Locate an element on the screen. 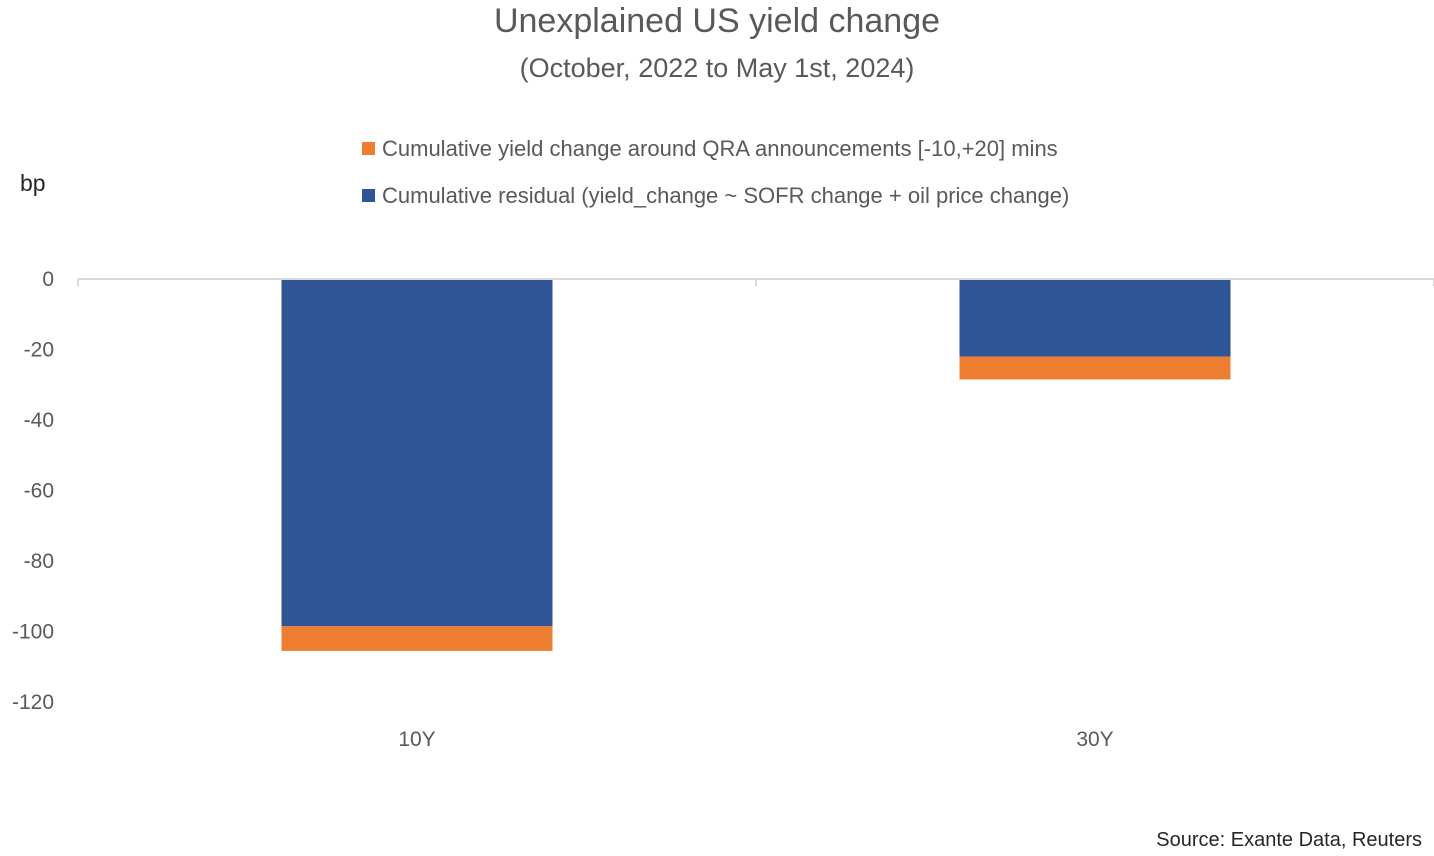 The width and height of the screenshot is (1434, 856). y-tick-label: -80 is located at coordinates (39, 561).